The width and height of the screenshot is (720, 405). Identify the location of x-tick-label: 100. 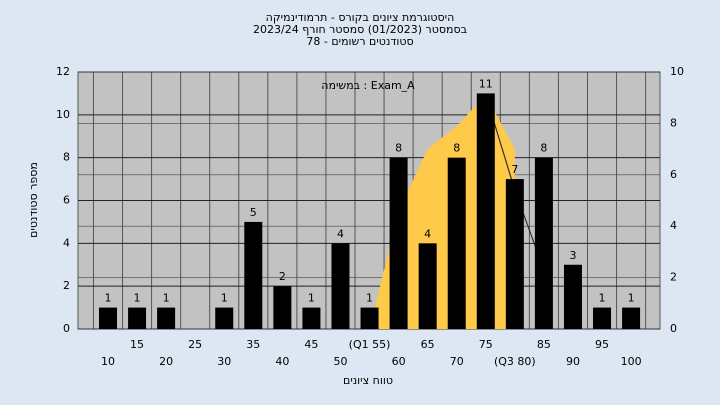
(631, 361).